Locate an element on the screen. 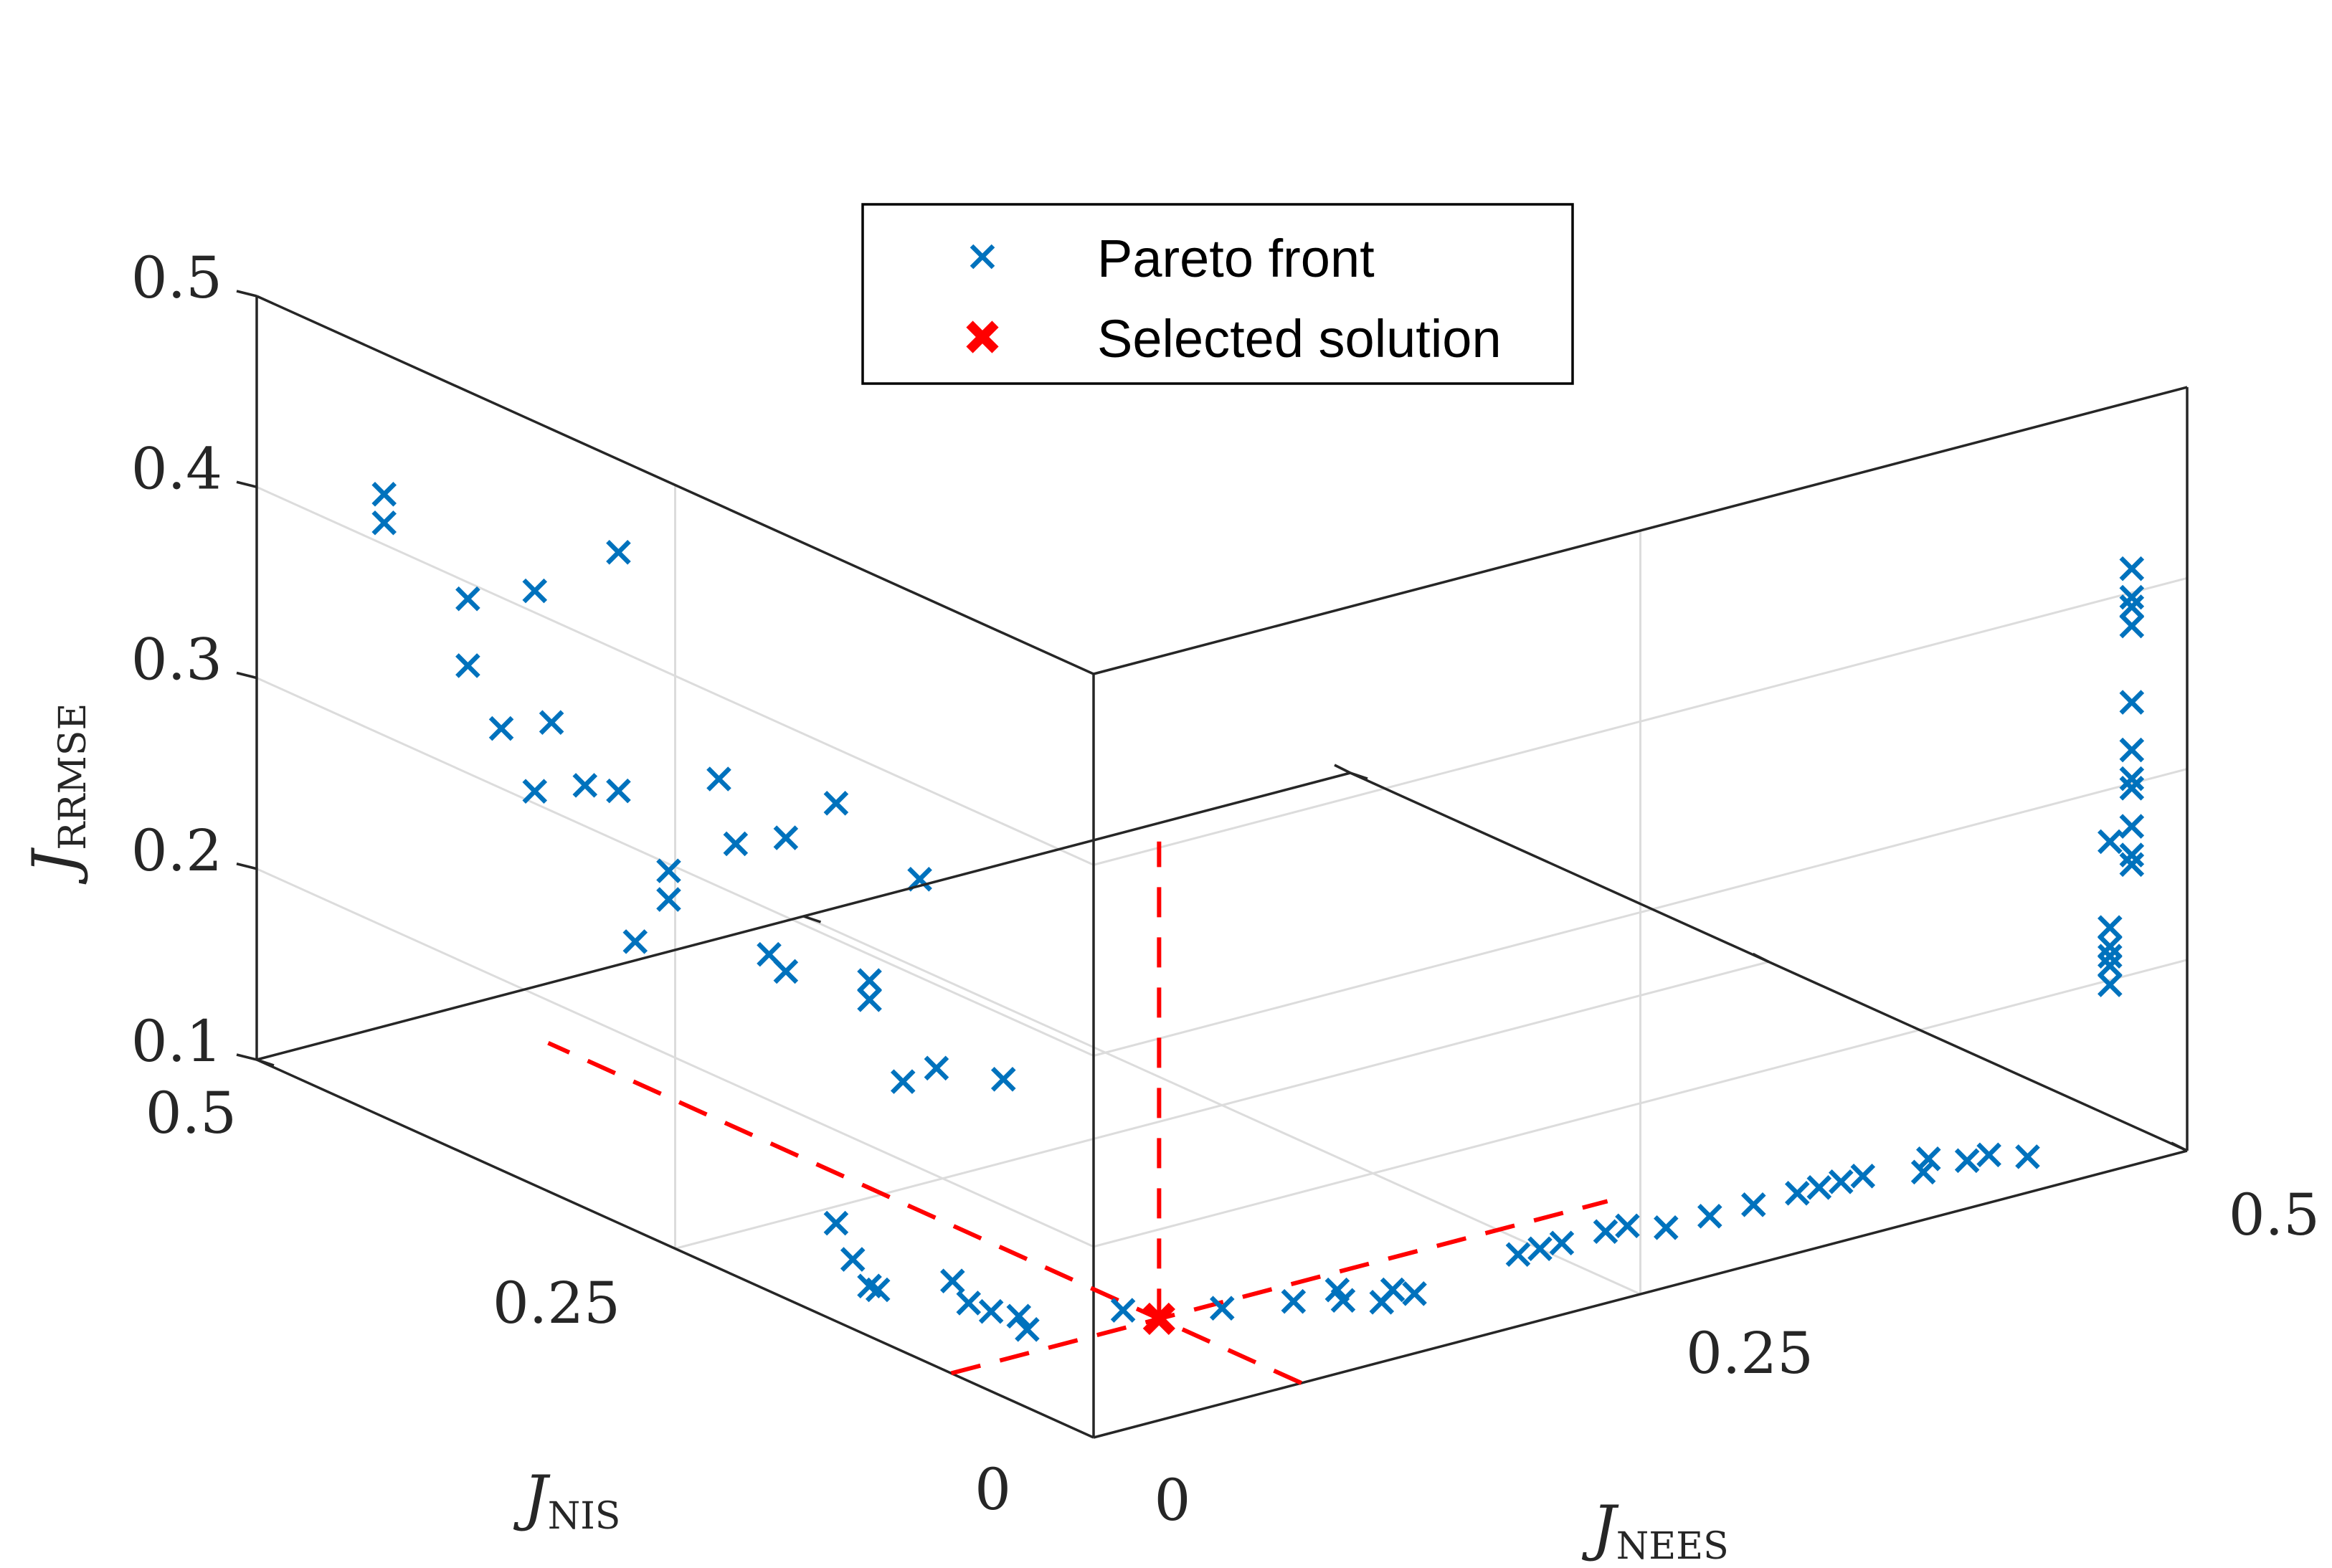 This screenshot has width=2332, height=1568. z-axis-label: JRRMSE is located at coordinates (57, 794).